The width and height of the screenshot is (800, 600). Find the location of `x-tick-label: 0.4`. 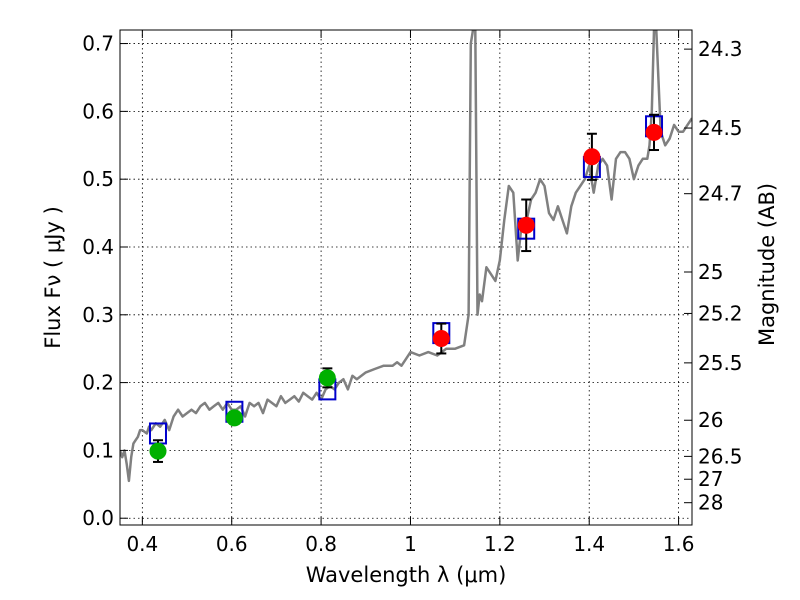

x-tick-label: 0.4 is located at coordinates (142, 544).